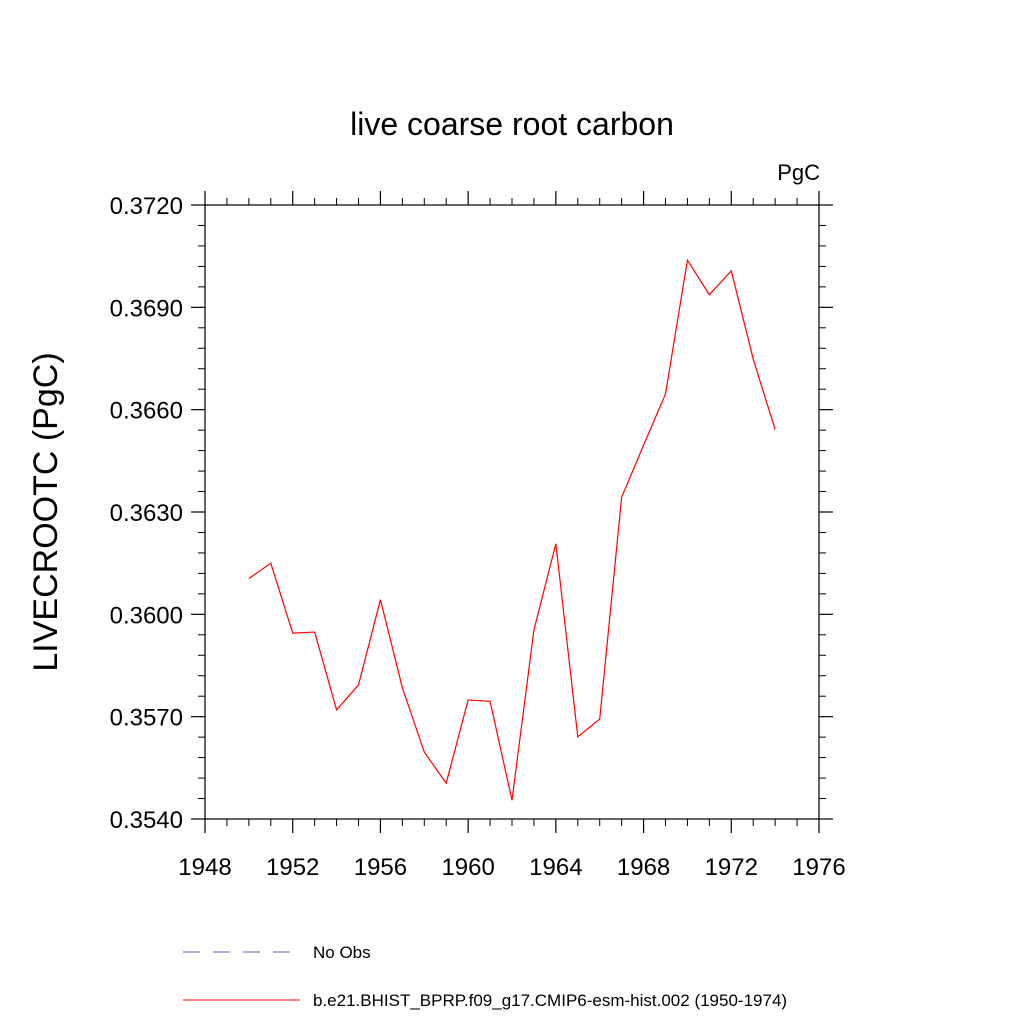 The height and width of the screenshot is (1024, 1024). I want to click on y-axis-label: LIVECROOTC (PgC), so click(46, 511).